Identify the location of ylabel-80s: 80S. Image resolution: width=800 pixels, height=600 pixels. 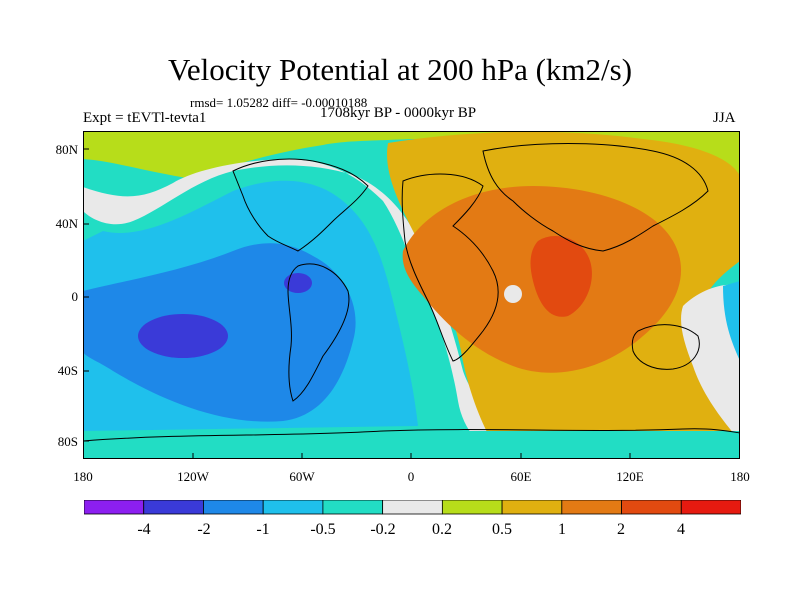
(67, 441).